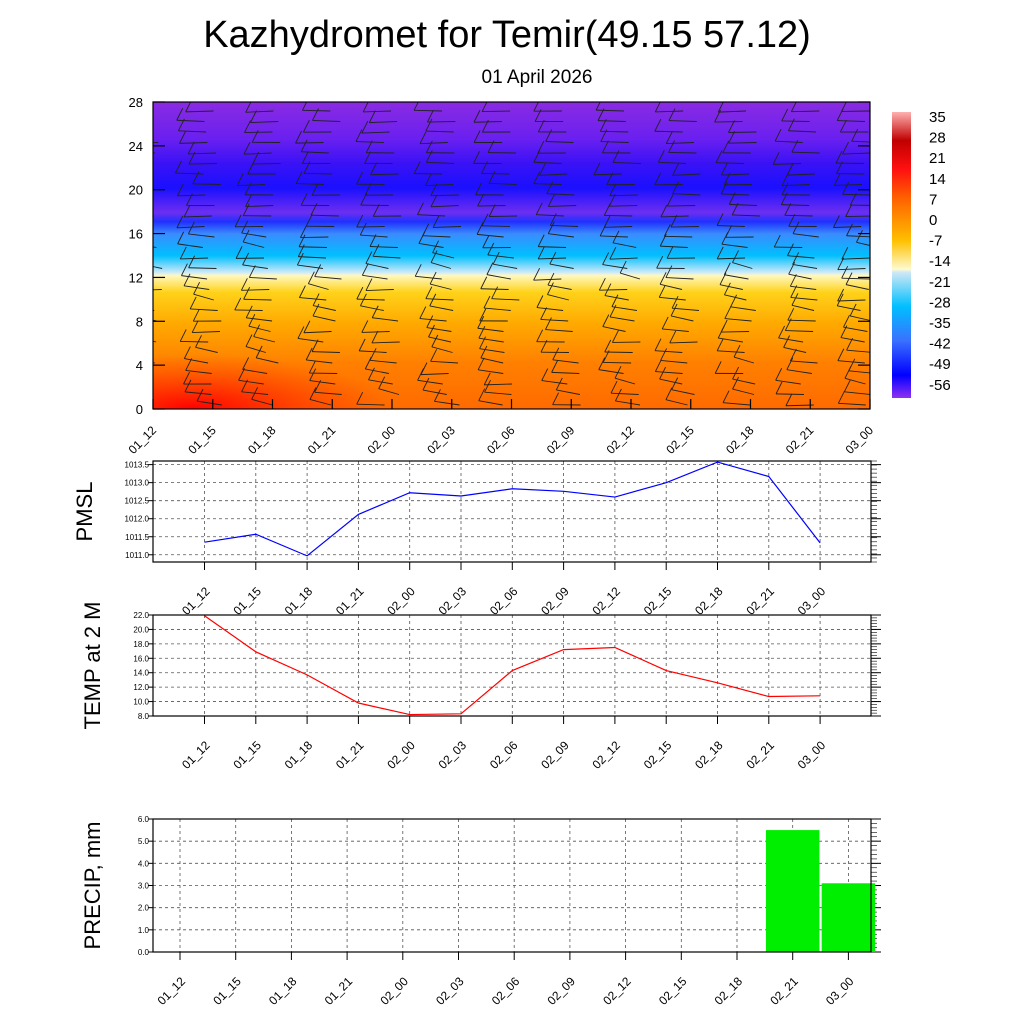  What do you see at coordinates (144, 952) in the screenshot?
I see `y-tick-label: 0.0` at bounding box center [144, 952].